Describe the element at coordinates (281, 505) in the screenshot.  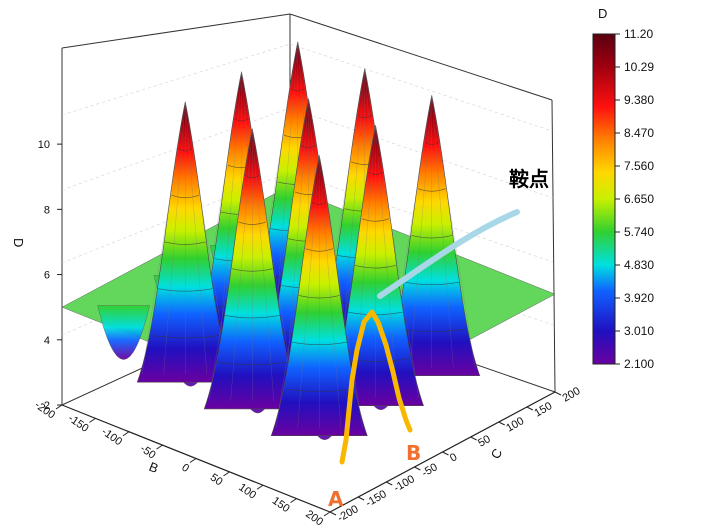
I see `x-tick-label: 150` at that location.